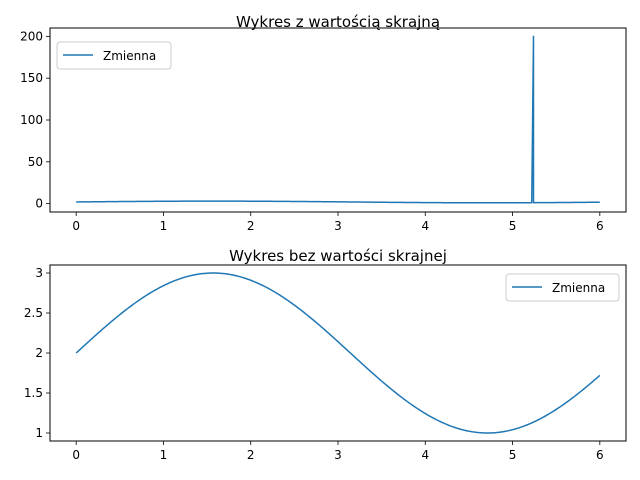  Describe the element at coordinates (425, 226) in the screenshot. I see `top-x-tick-label: 4` at that location.